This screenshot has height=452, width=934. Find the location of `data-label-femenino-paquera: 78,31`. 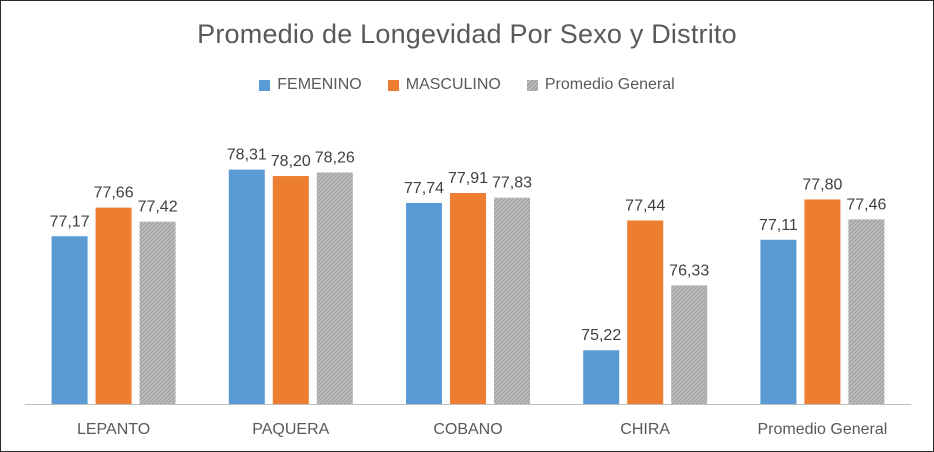

data-label-femenino-paquera: 78,31 is located at coordinates (247, 155).